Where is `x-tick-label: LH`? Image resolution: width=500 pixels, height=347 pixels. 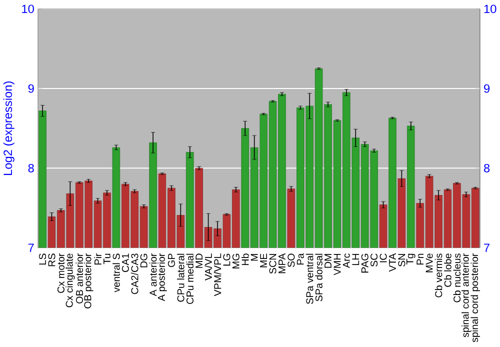 x-tick-label: LH is located at coordinates (356, 260).